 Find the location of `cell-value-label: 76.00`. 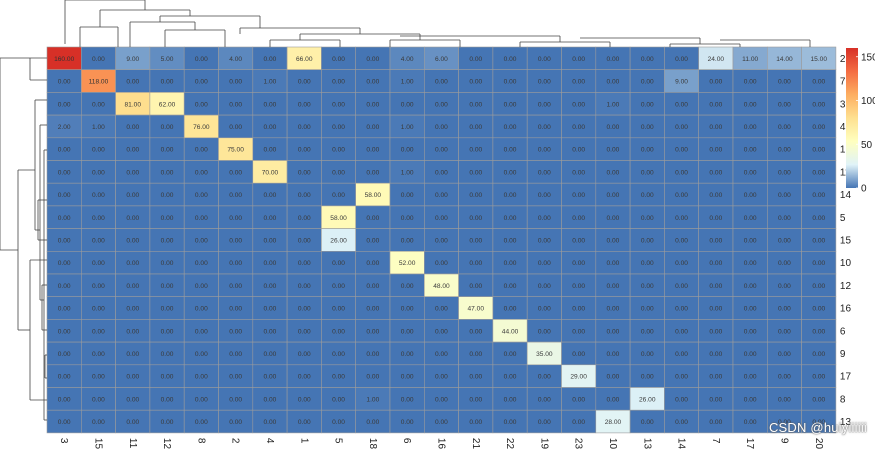

cell-value-label: 76.00 is located at coordinates (201, 127).